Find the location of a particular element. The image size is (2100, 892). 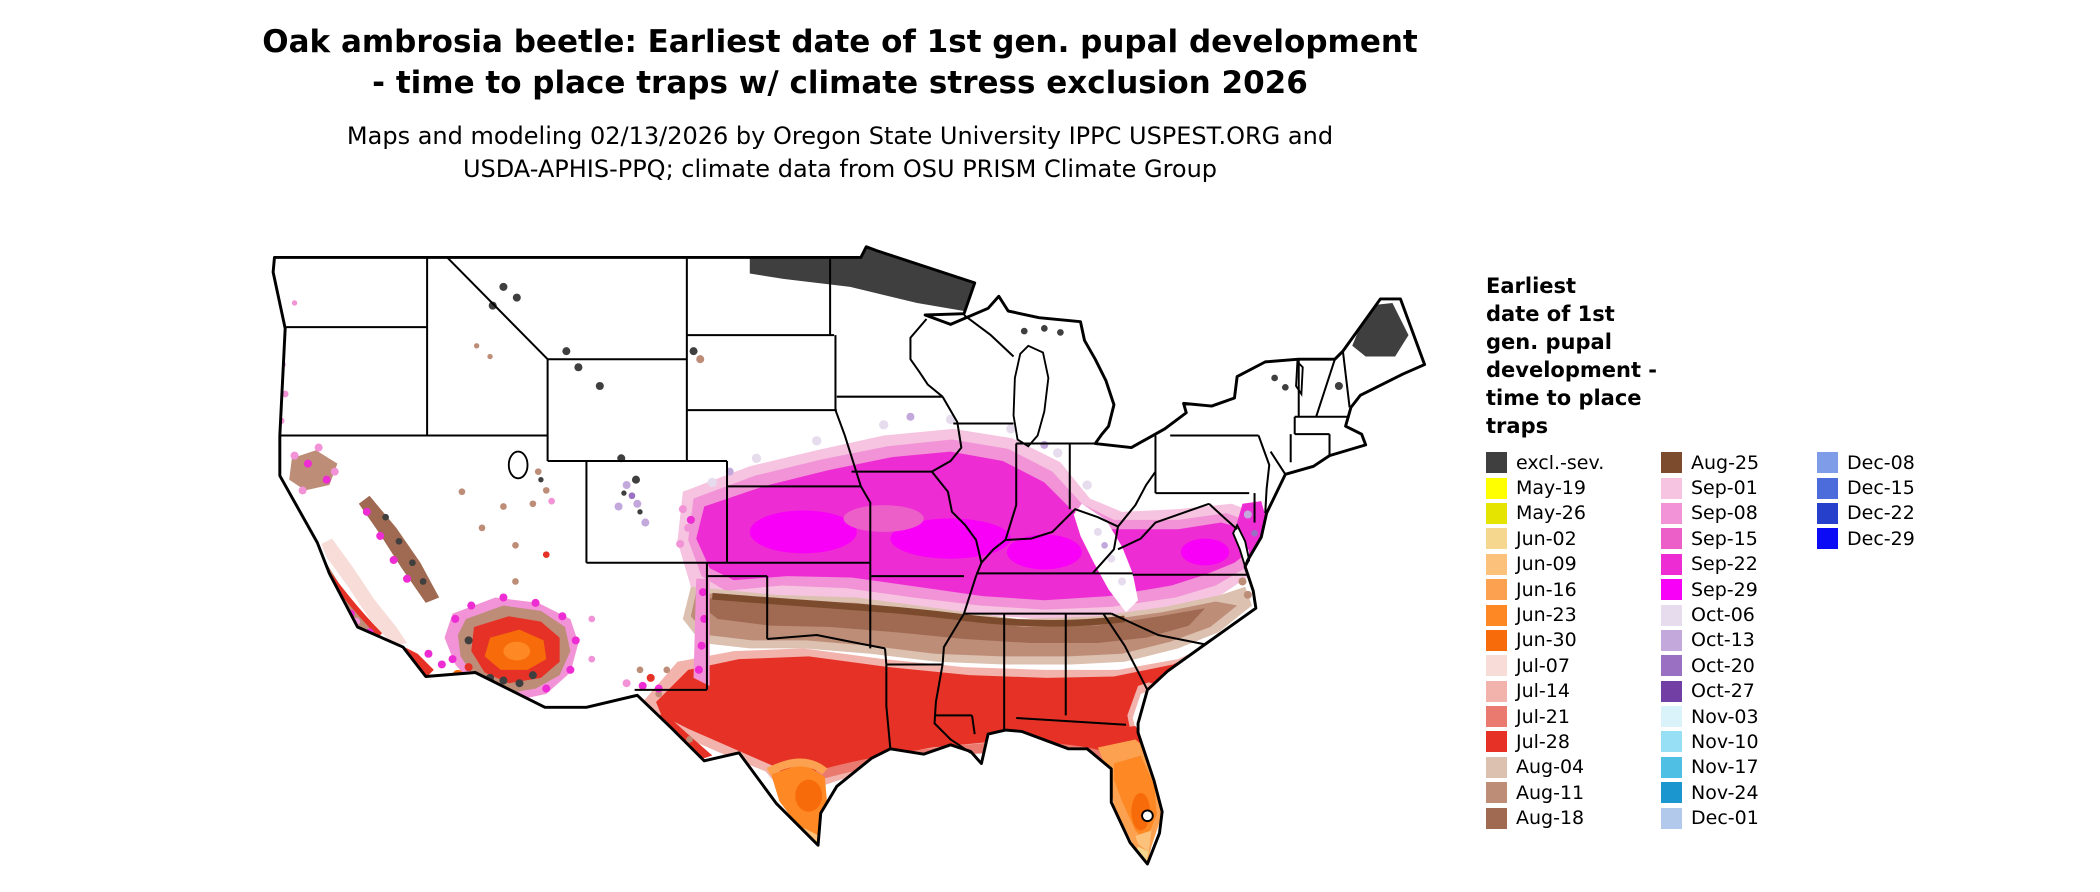

legend-item: Jun-16 is located at coordinates (1545, 589).